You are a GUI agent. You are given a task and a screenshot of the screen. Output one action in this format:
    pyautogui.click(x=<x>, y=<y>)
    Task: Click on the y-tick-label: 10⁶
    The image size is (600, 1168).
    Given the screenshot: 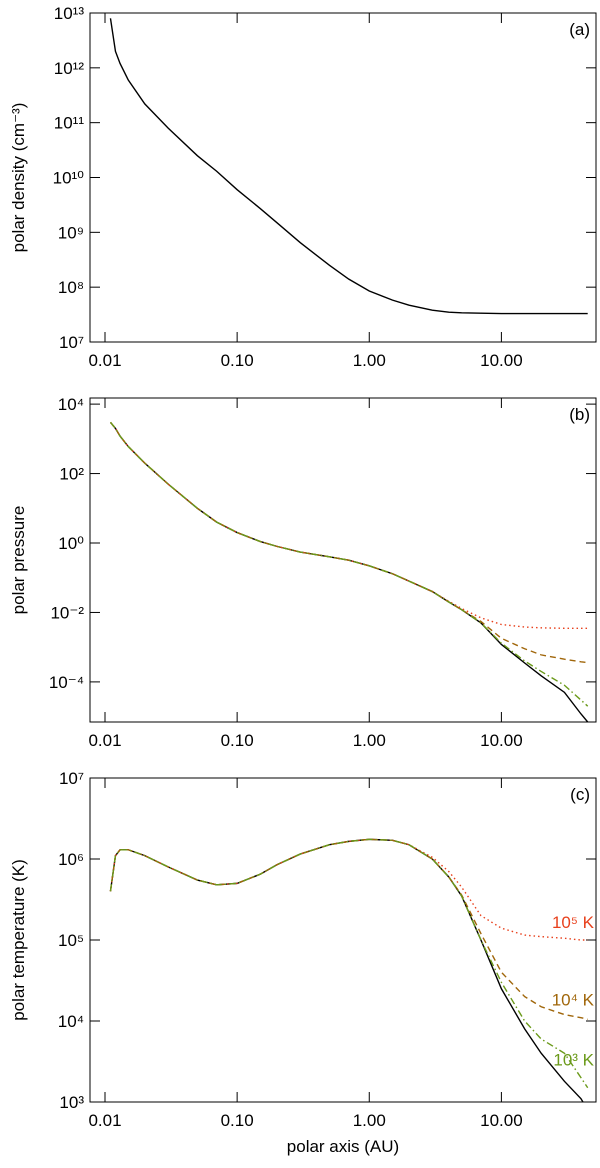 What is the action you would take?
    pyautogui.click(x=71, y=859)
    